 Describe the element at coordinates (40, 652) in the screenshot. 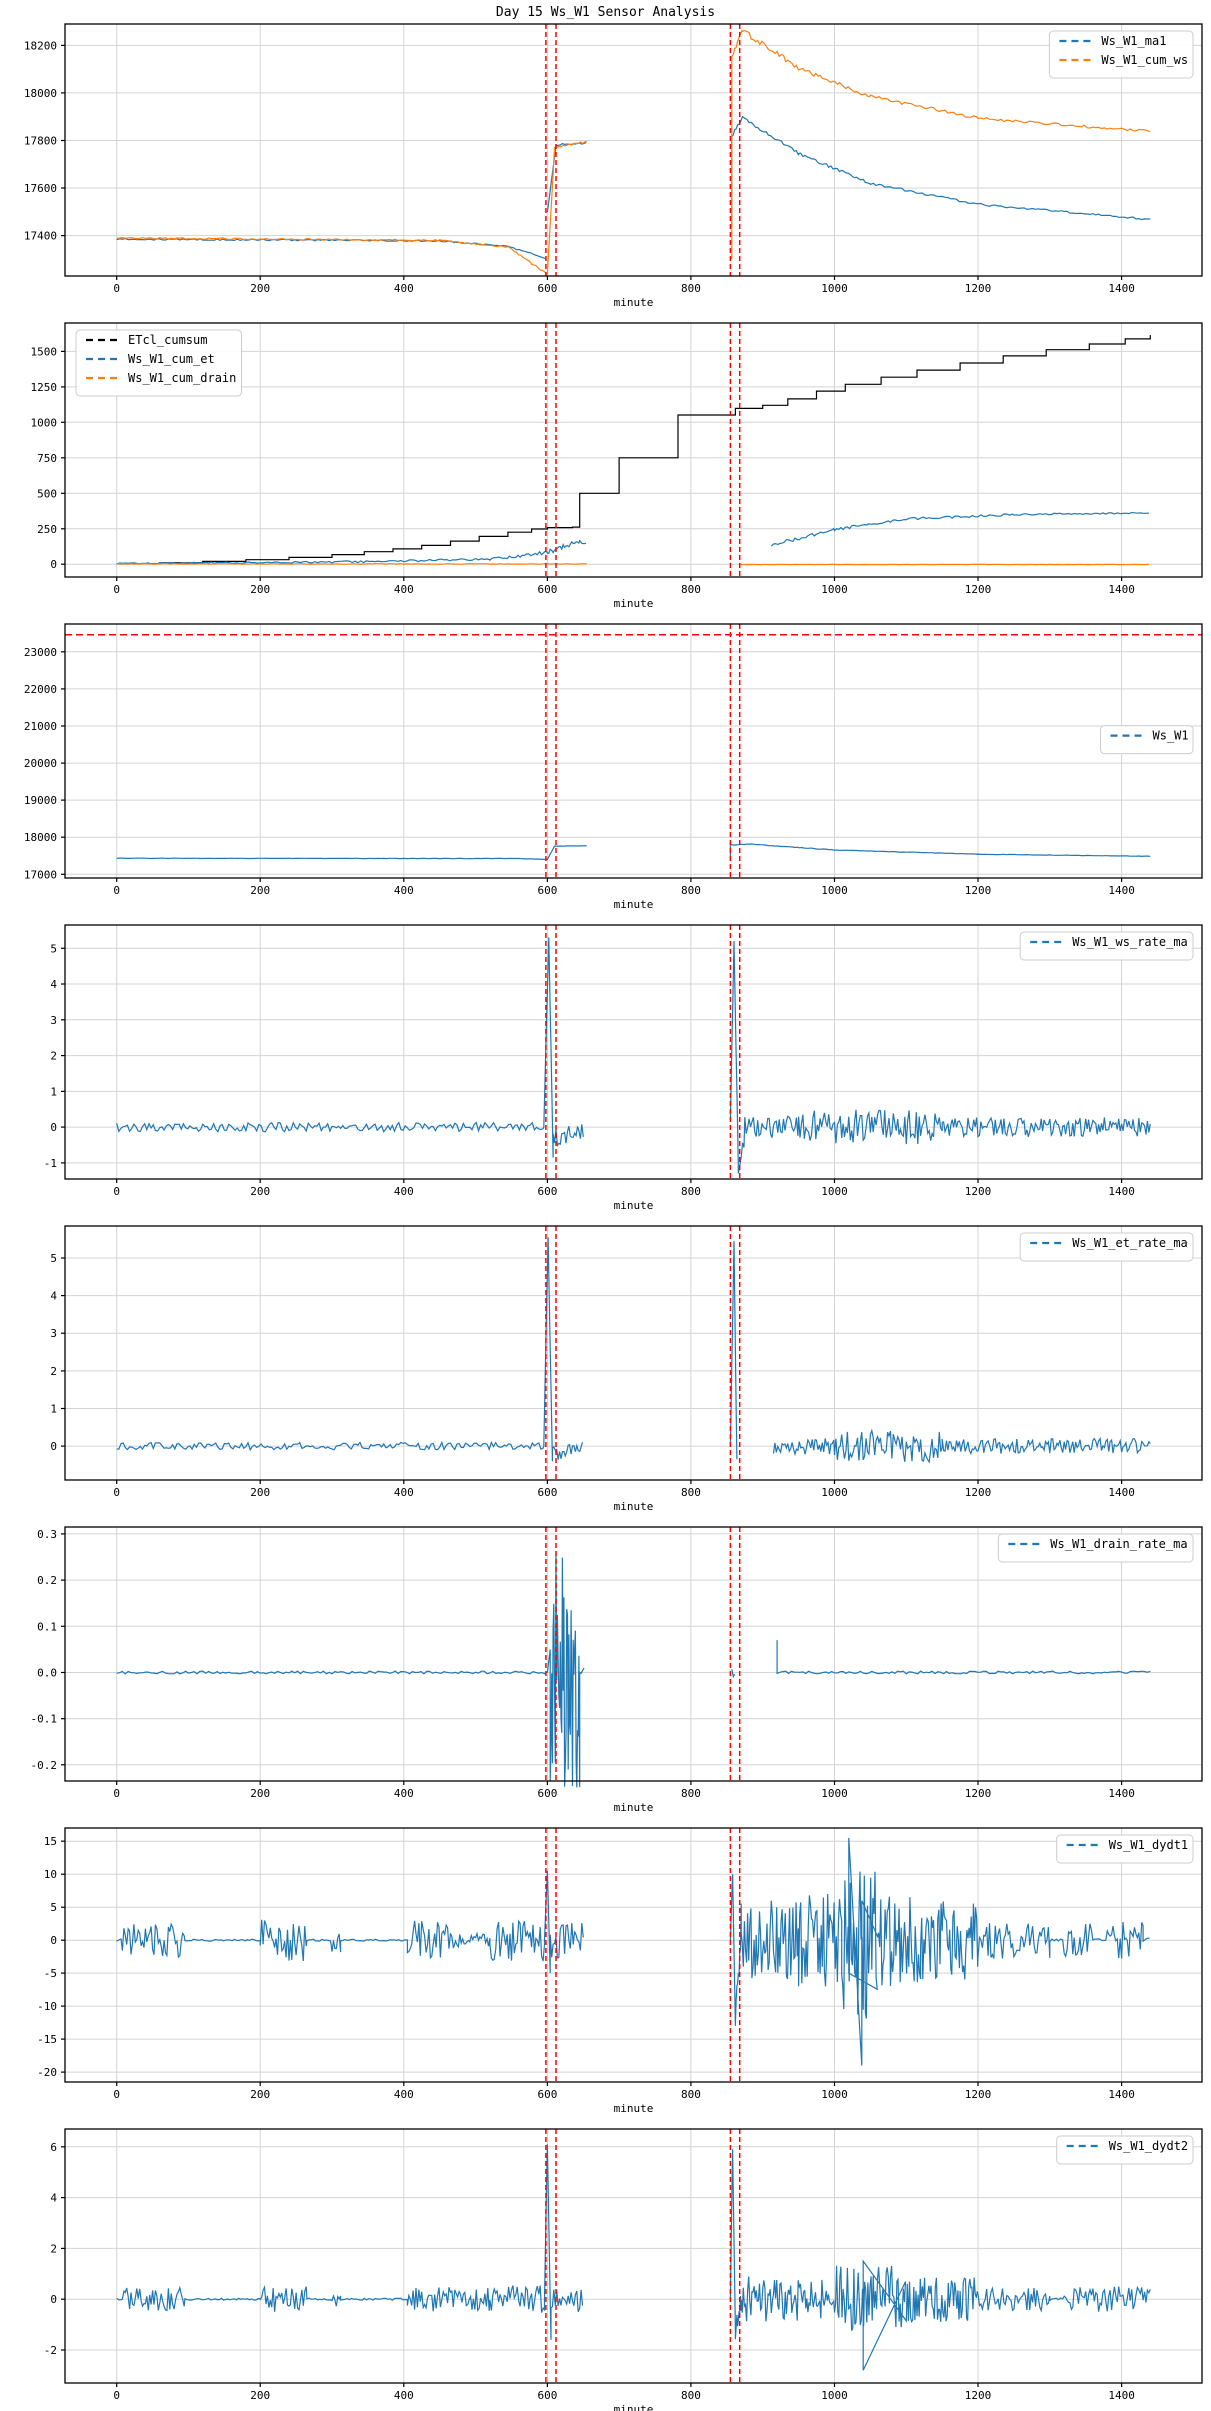

I see `svg-text: 23000` at that location.